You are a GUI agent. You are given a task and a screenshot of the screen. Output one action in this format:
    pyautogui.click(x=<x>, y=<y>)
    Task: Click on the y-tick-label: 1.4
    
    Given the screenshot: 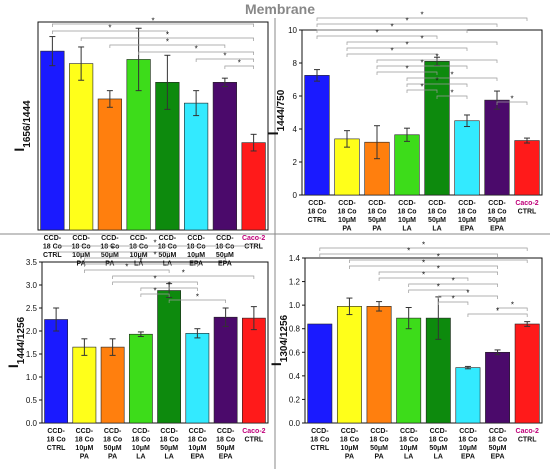 What is the action you would take?
    pyautogui.click(x=295, y=258)
    